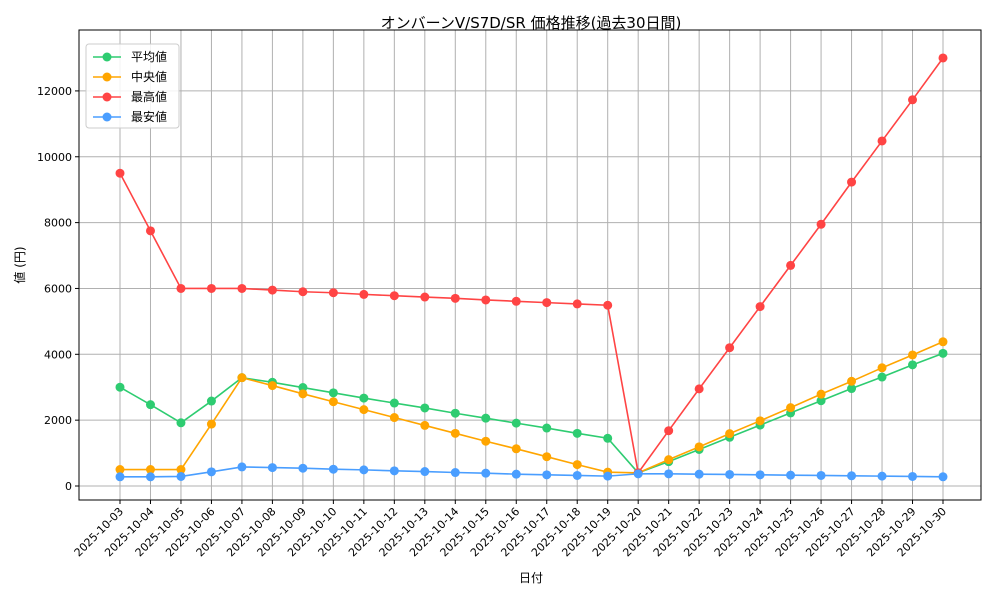  What do you see at coordinates (130, 96) in the screenshot?
I see `legend-entry: 最高値` at bounding box center [130, 96].